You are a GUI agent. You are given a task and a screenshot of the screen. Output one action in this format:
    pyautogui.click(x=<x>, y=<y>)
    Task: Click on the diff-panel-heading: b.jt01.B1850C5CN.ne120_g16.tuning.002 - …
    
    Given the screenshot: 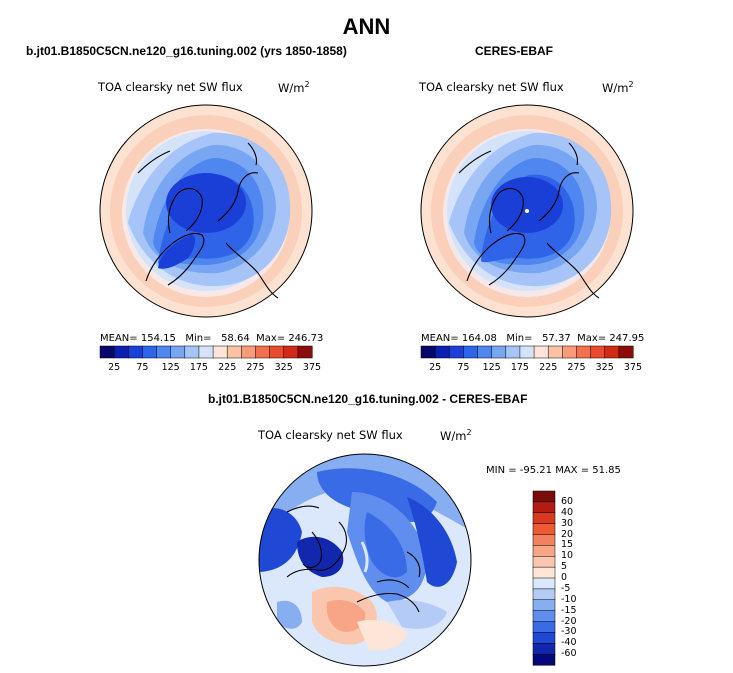 What is the action you would take?
    pyautogui.click(x=368, y=399)
    